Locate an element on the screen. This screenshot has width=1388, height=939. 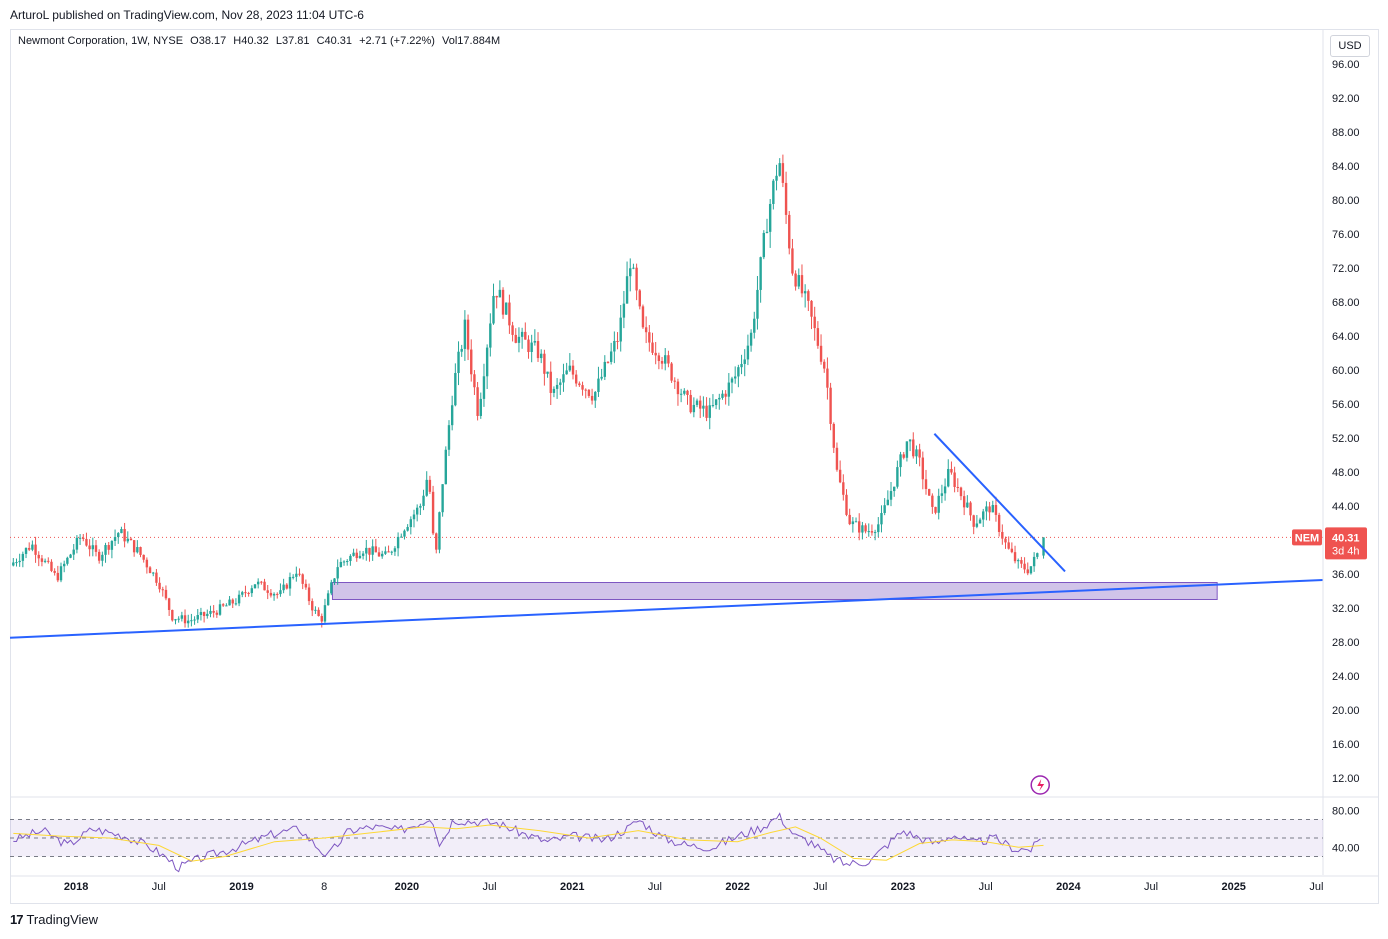
ticker-tag-label: NEM is located at coordinates (1307, 538).